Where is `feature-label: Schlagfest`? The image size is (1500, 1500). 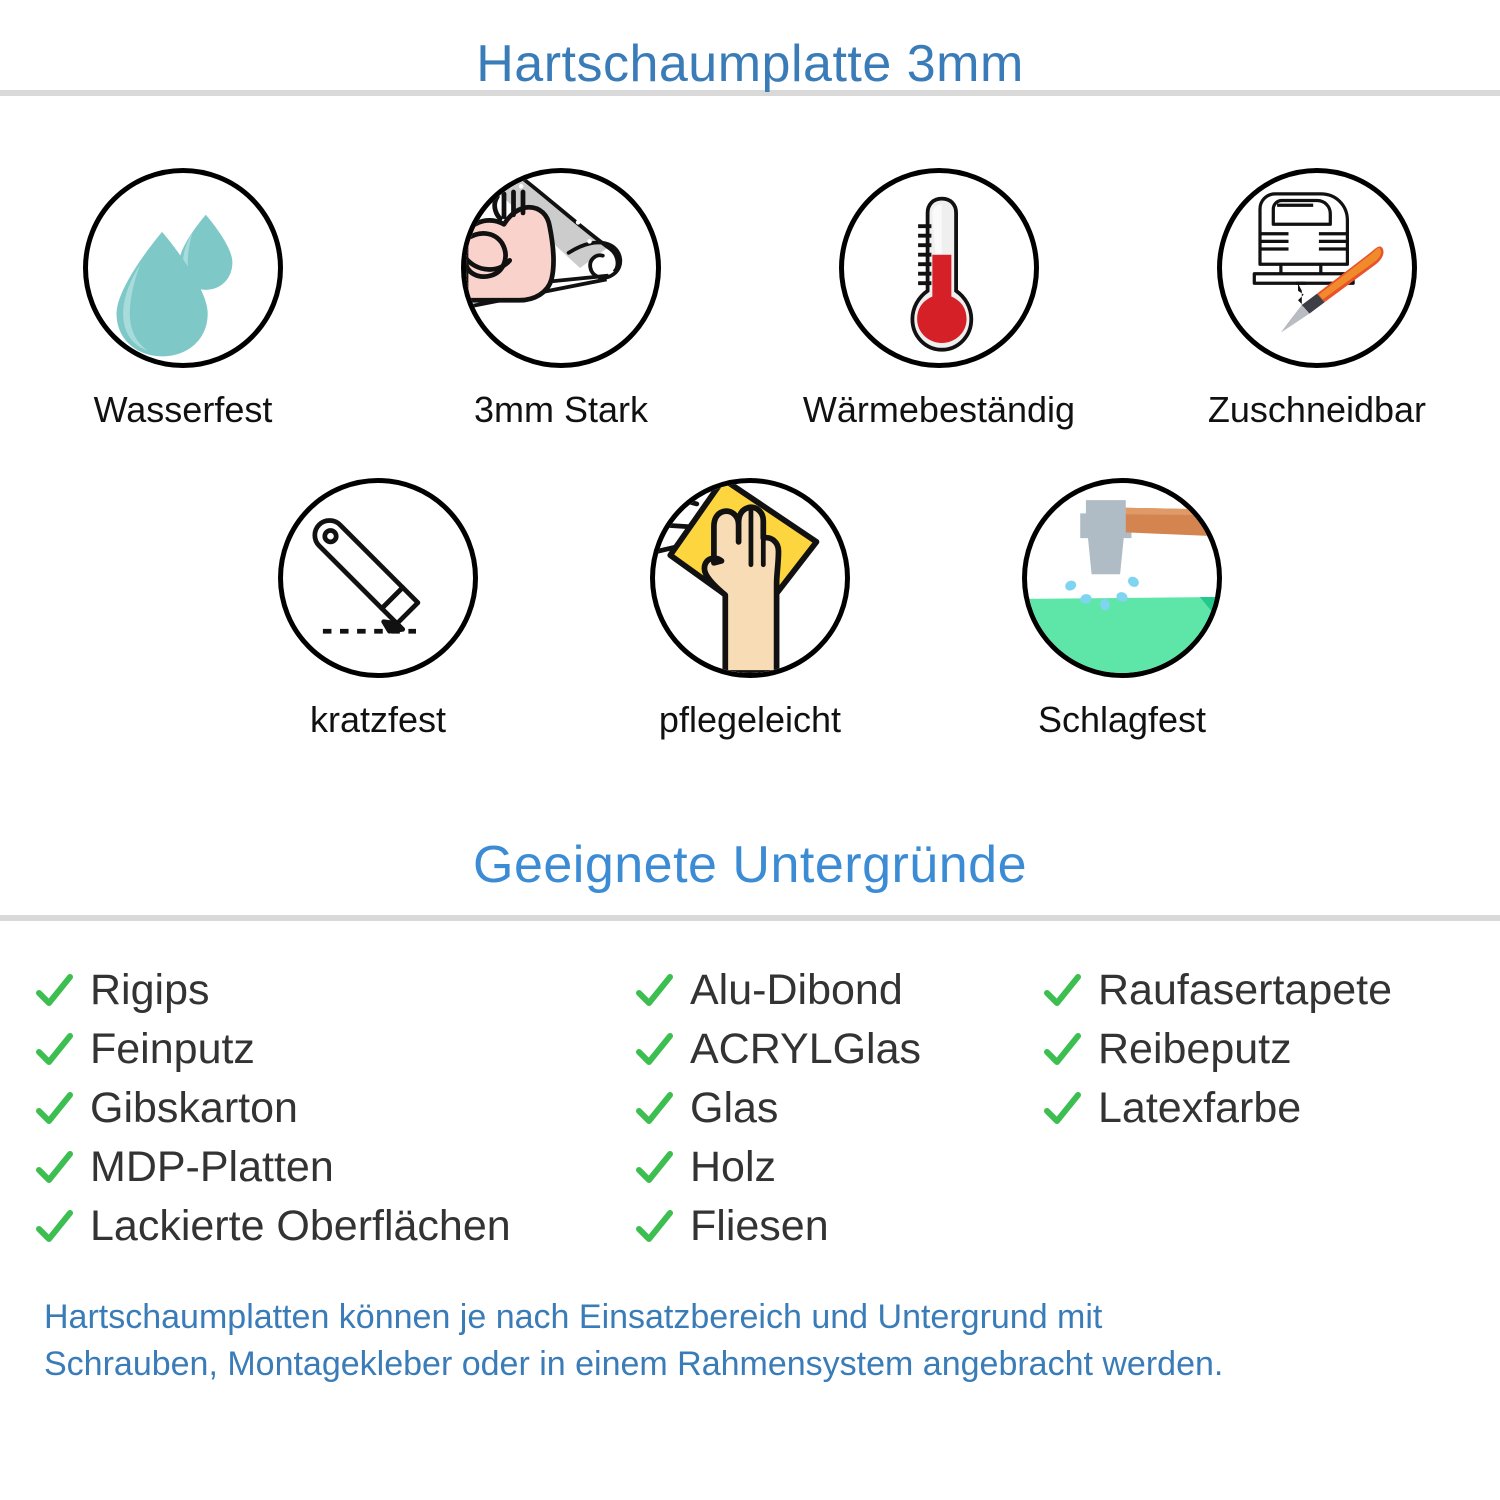
feature-label: Schlagfest is located at coordinates (1122, 719).